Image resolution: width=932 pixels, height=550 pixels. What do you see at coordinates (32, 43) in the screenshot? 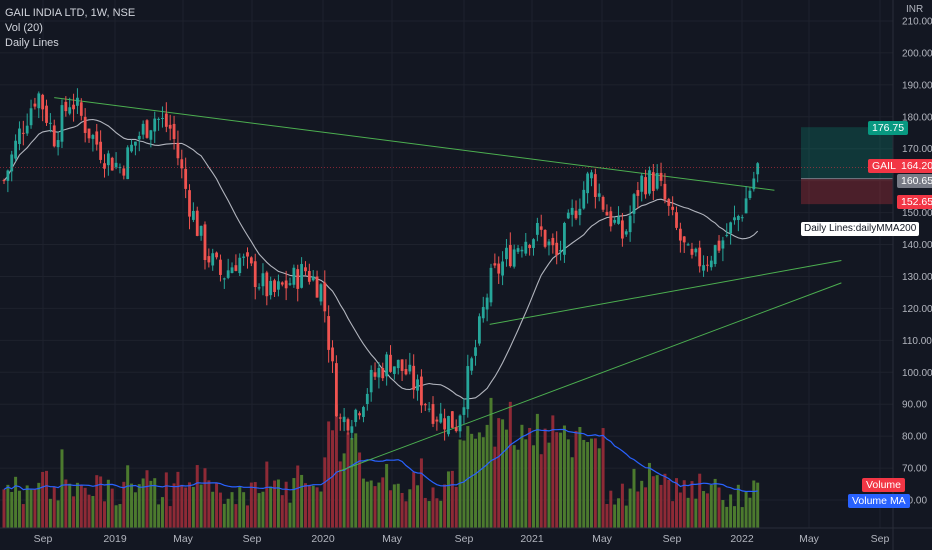
I see `indicator-label: Daily Lines` at bounding box center [32, 43].